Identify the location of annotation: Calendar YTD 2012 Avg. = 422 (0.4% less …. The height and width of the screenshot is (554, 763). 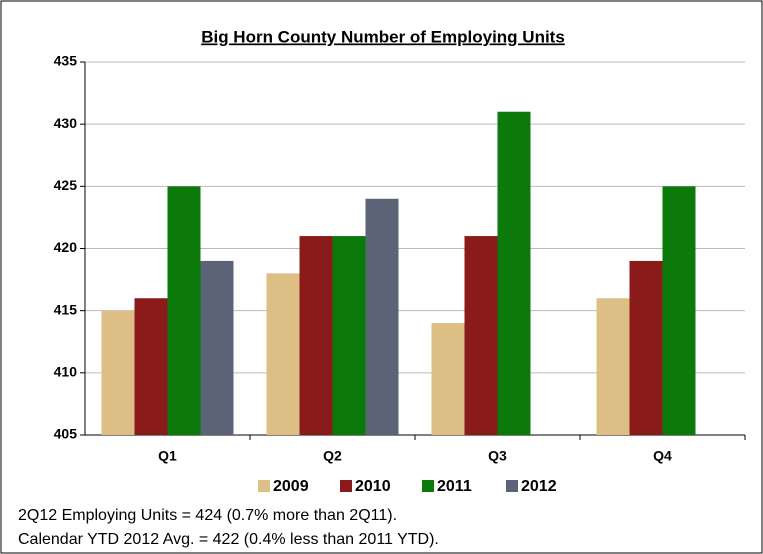
(228, 539).